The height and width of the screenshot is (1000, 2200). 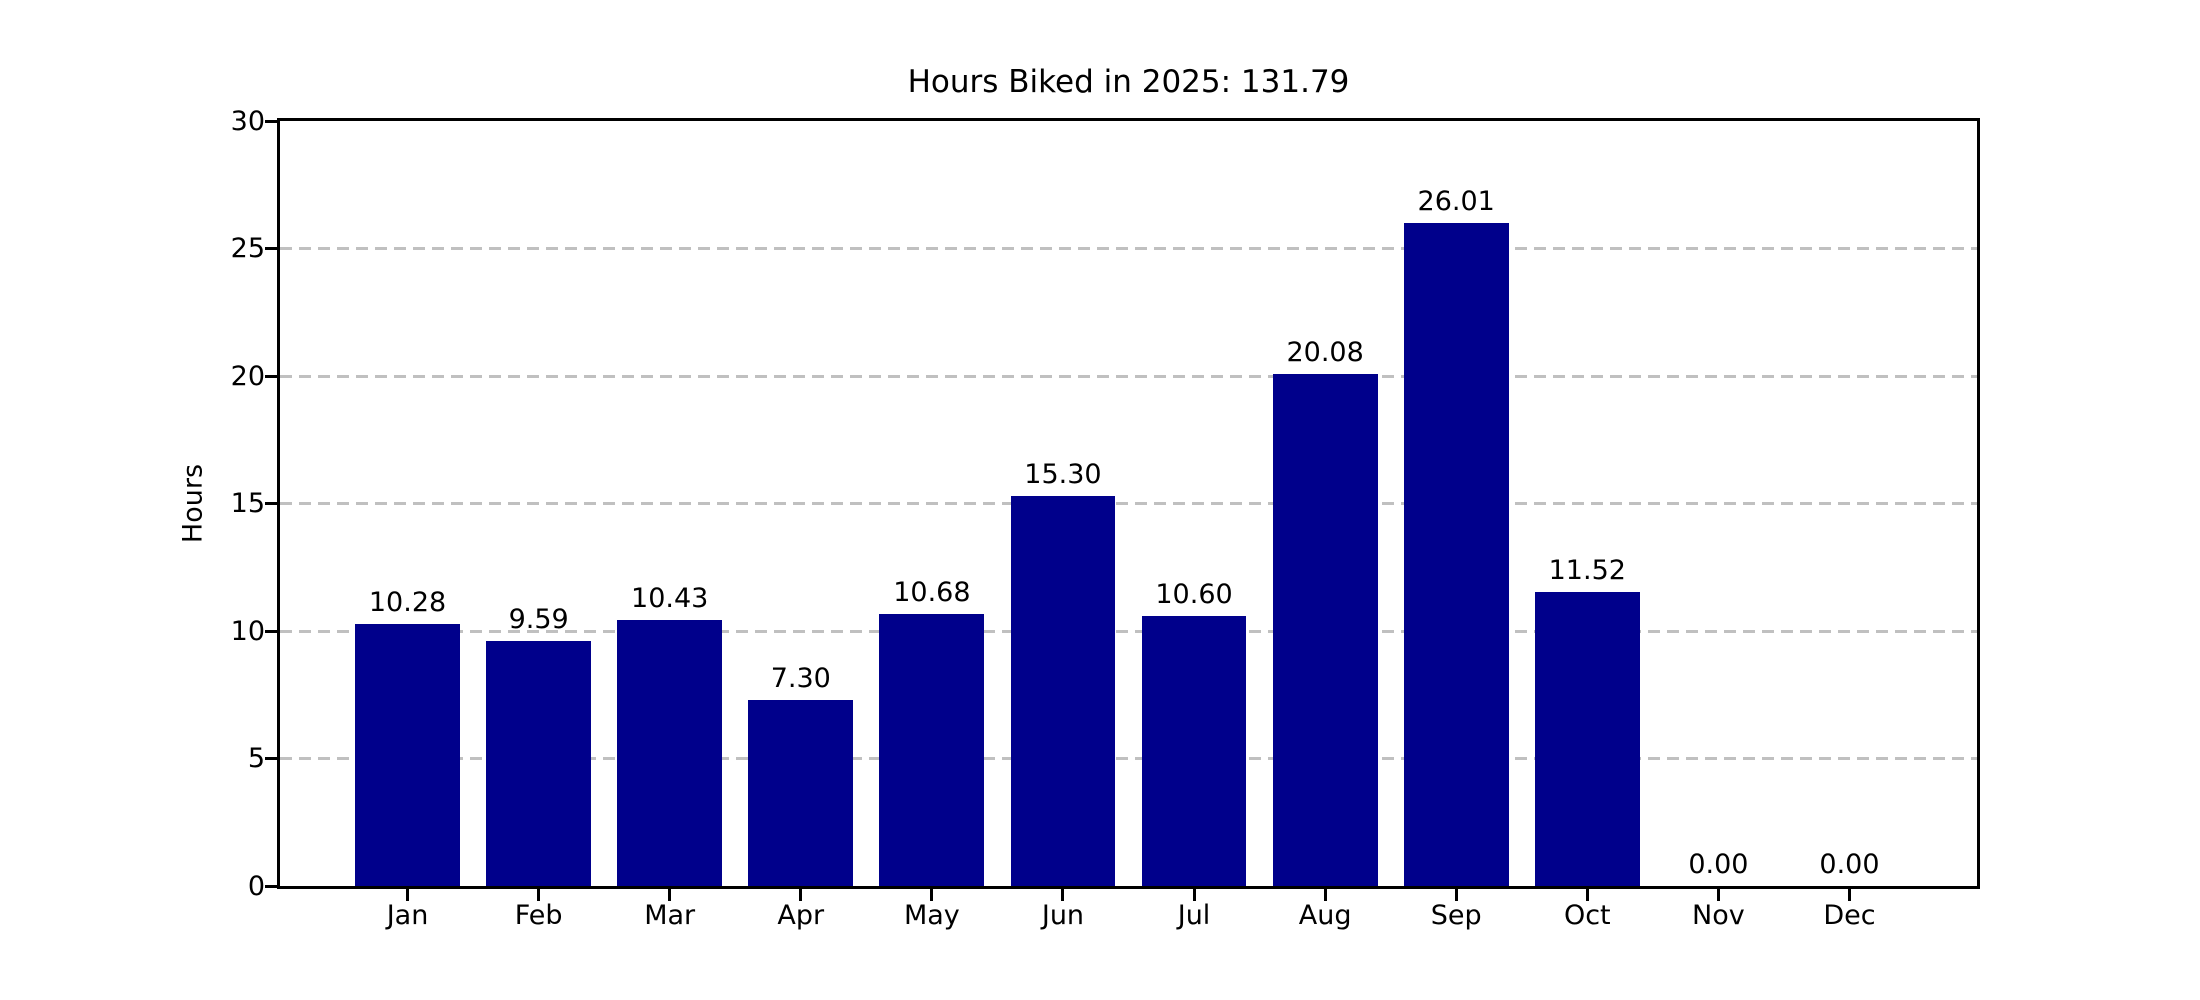 I want to click on bar-value-label: 10.60, so click(x=1194, y=594).